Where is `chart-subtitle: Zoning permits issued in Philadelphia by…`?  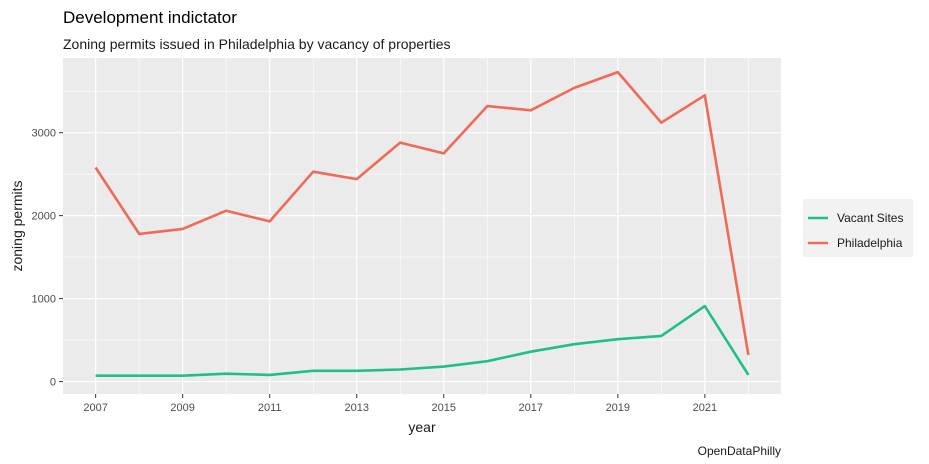
chart-subtitle: Zoning permits issued in Philadelphia by… is located at coordinates (257, 44).